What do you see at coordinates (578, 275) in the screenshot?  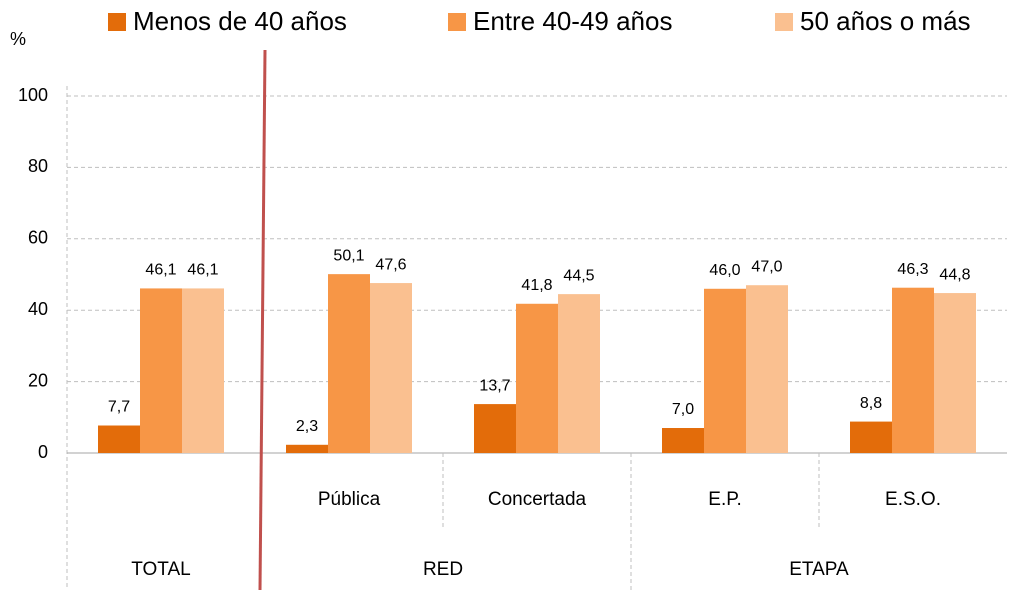 I see `data-label: 44,5` at bounding box center [578, 275].